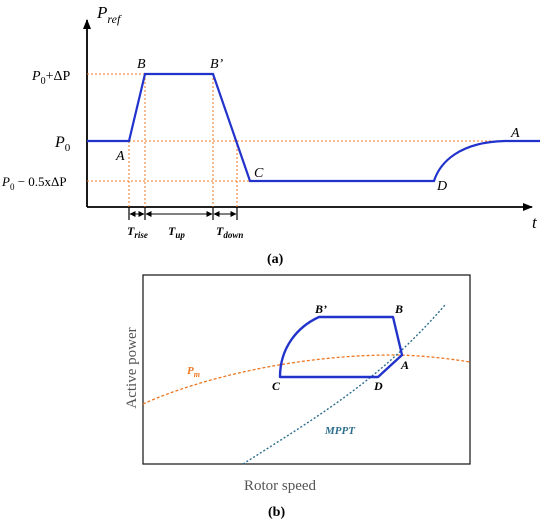 This screenshot has height=524, width=550. Describe the element at coordinates (259, 173) in the screenshot. I see `point-label-C: C` at that location.